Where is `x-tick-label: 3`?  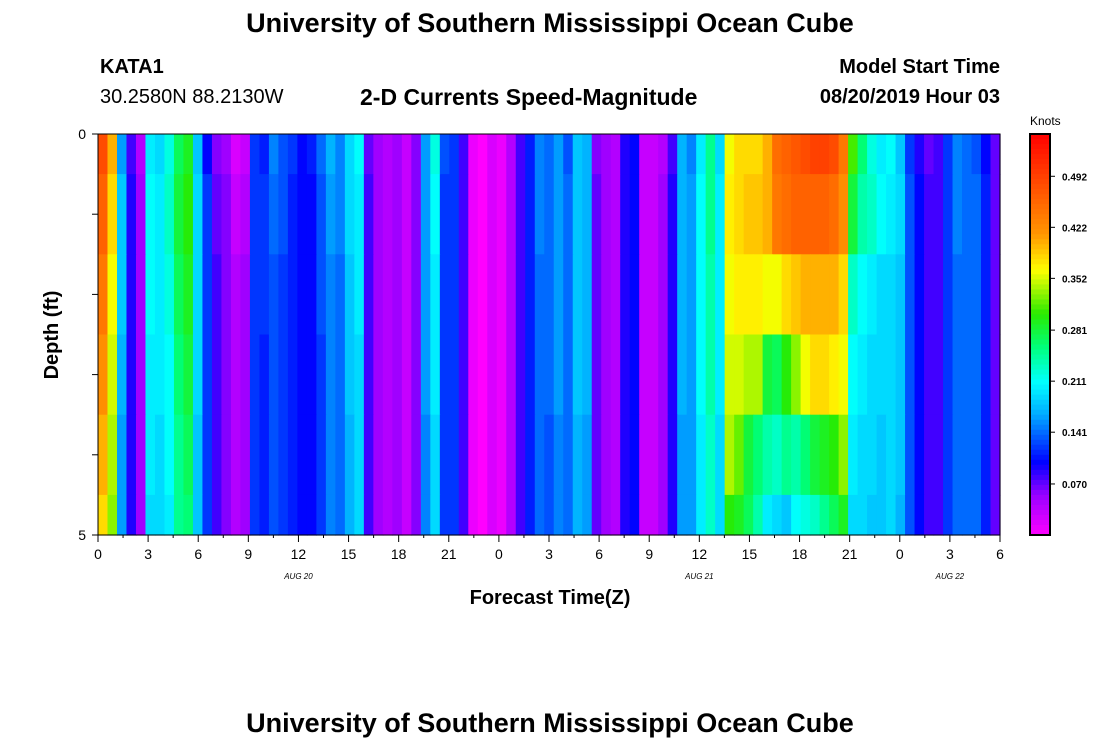
x-tick-label: 3 is located at coordinates (148, 554).